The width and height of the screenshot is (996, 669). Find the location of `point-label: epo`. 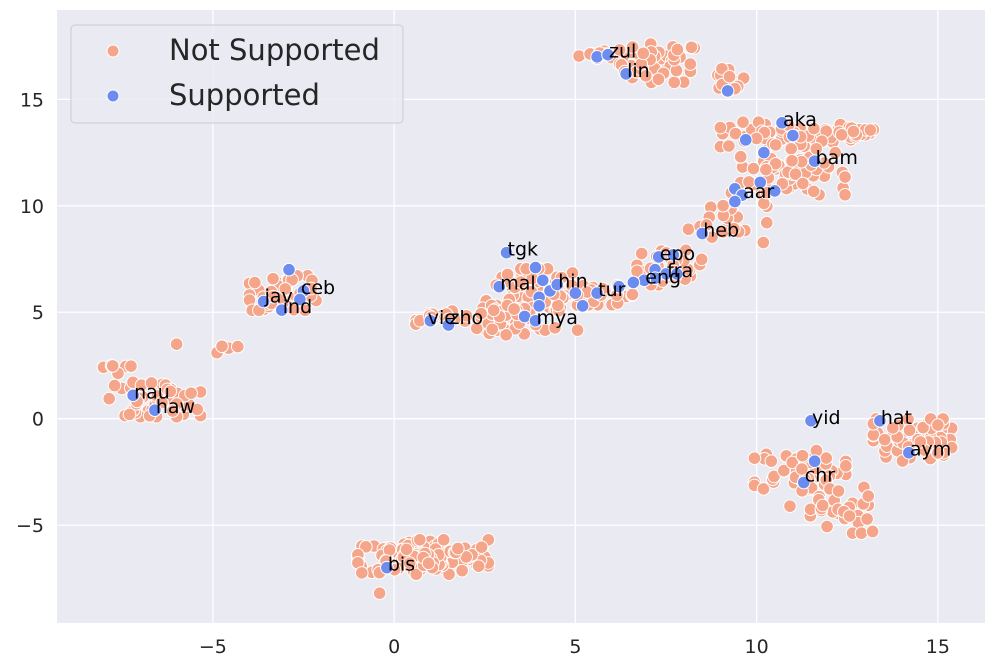

point-label: epo is located at coordinates (677, 254).